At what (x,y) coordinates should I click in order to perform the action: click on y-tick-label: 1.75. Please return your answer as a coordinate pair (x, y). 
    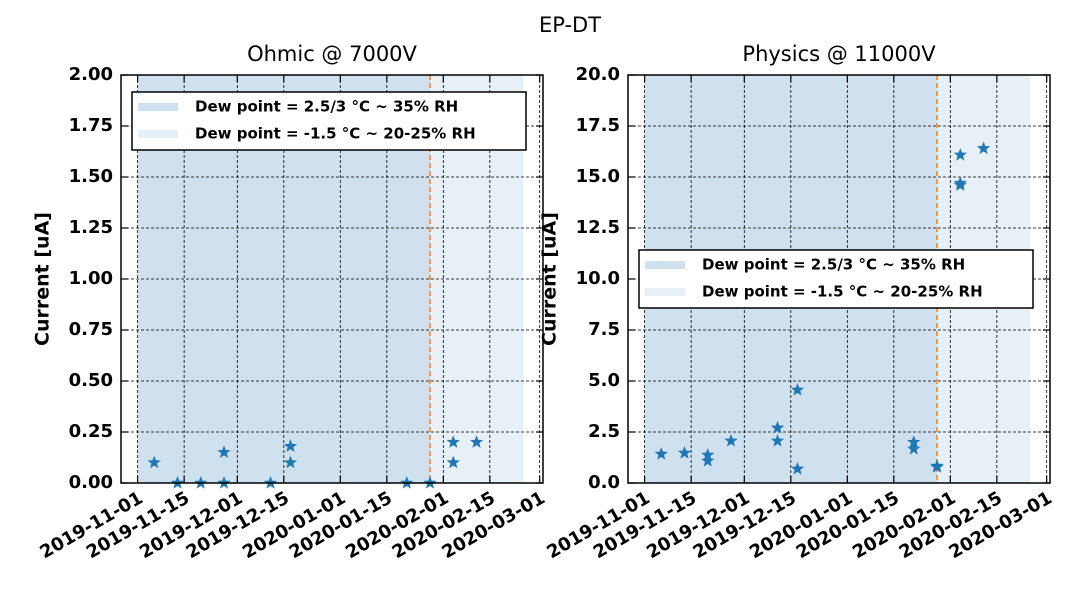
    Looking at the image, I should click on (91, 125).